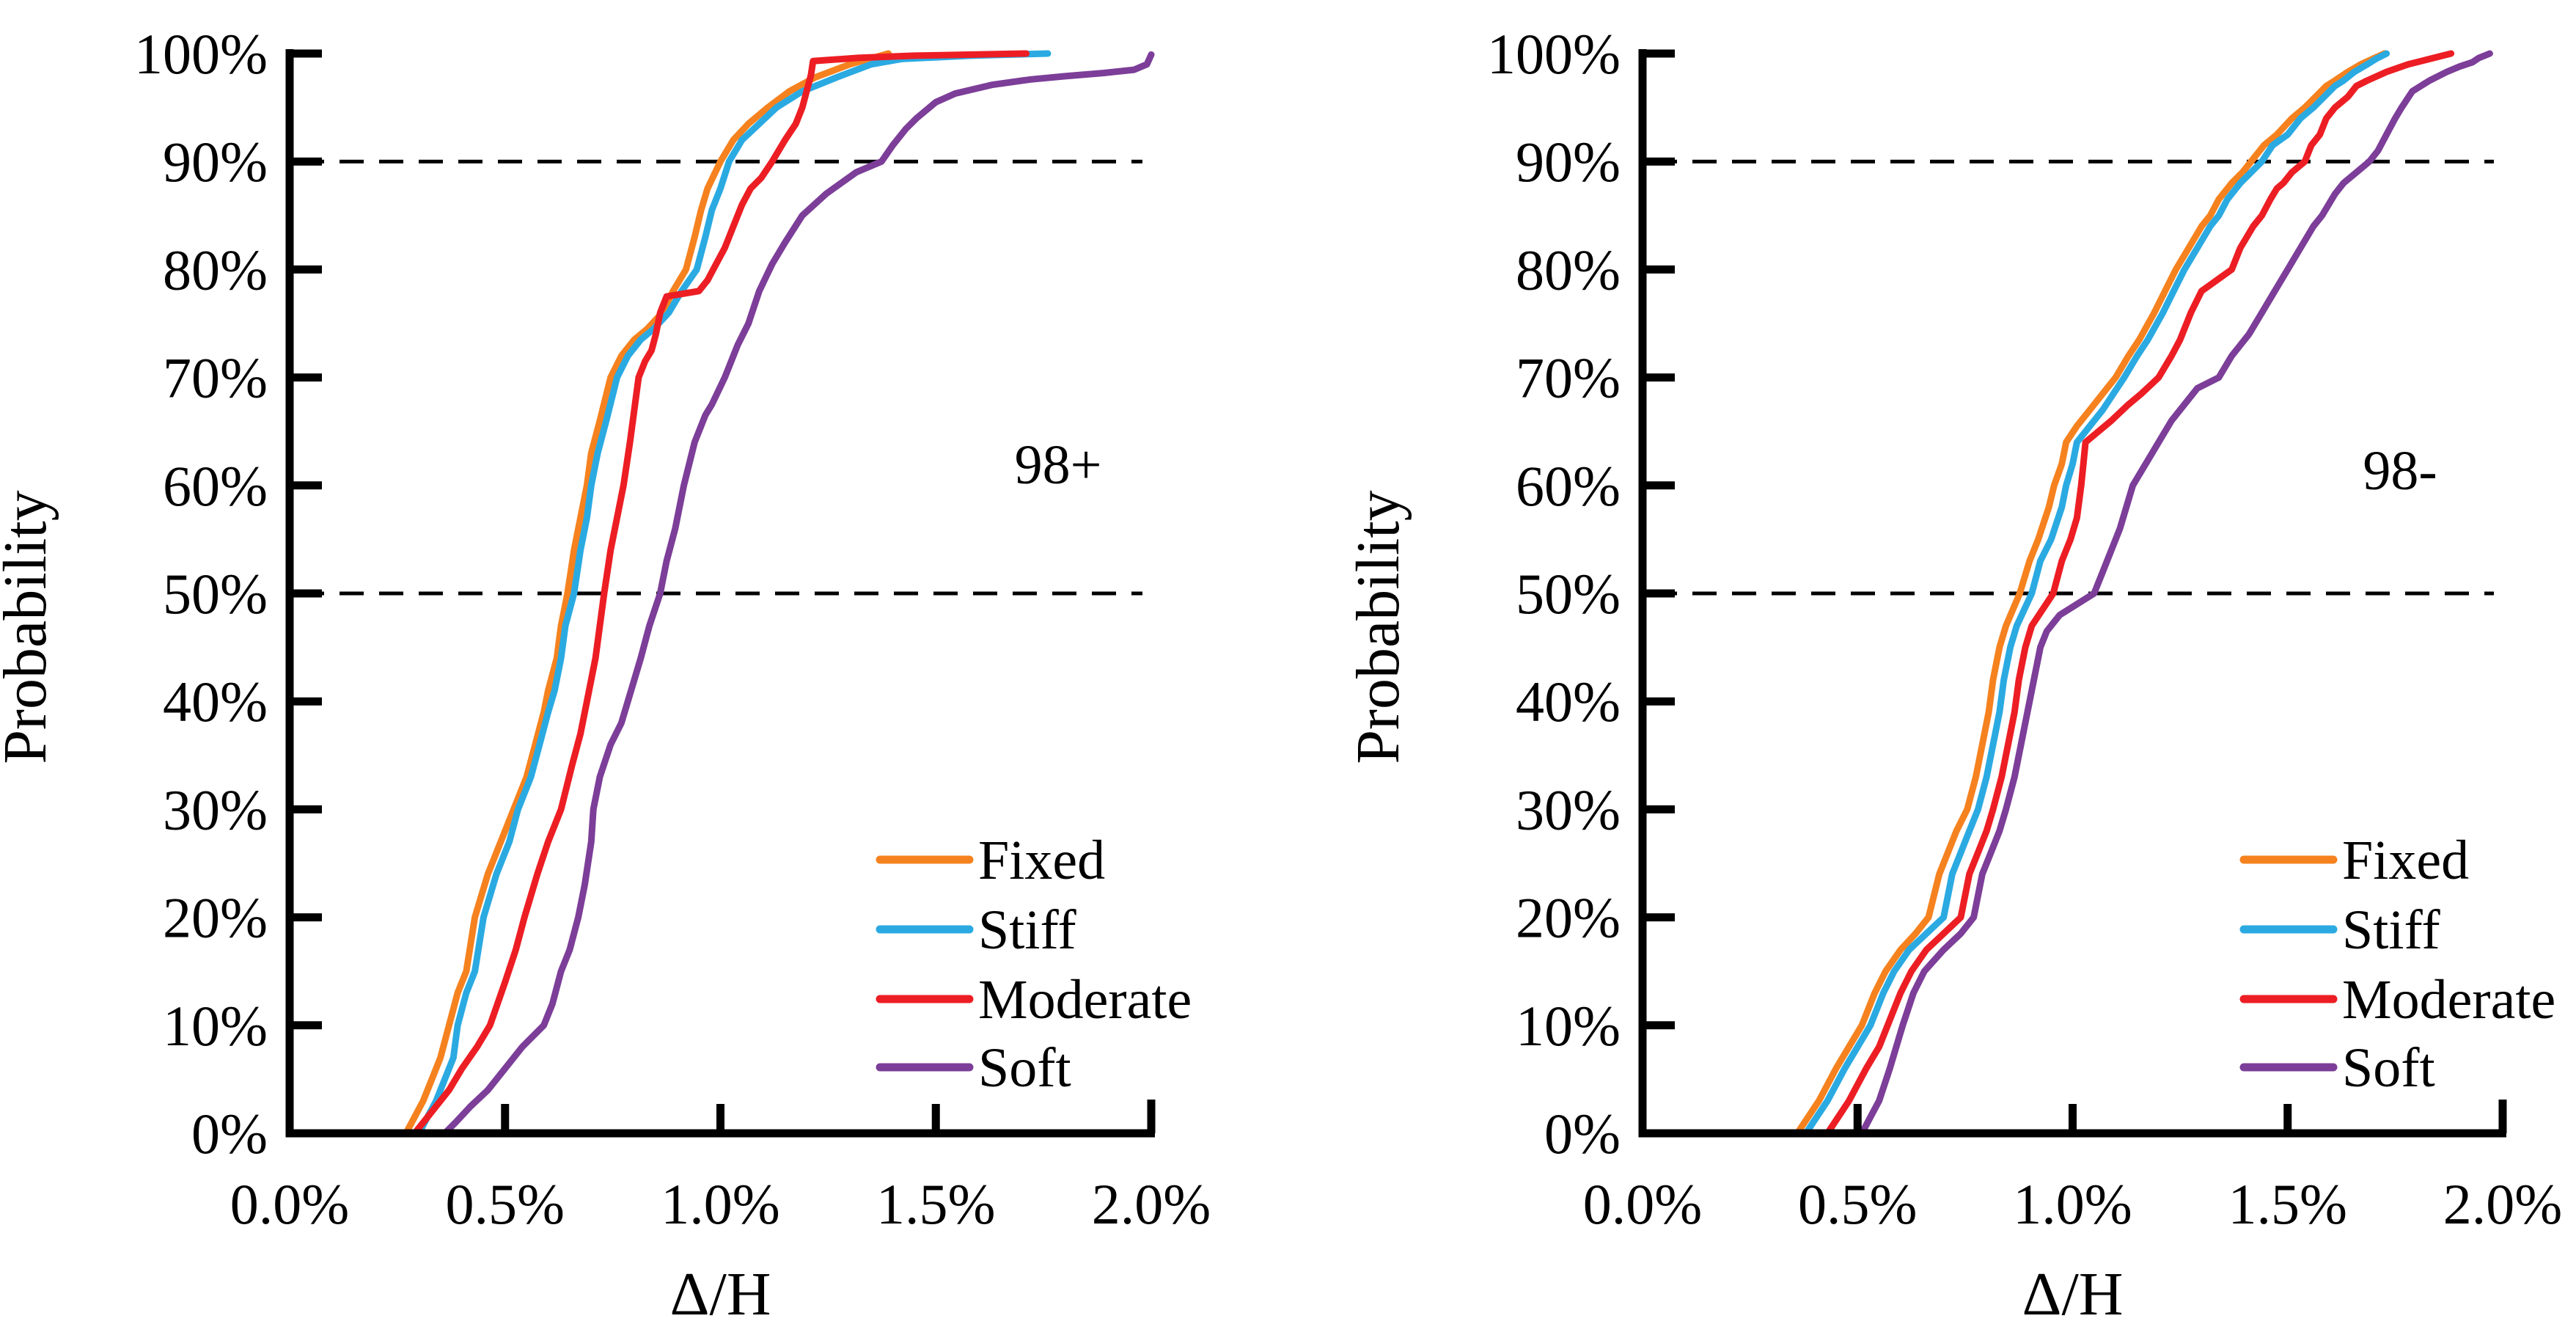  I want to click on chart-annotation: 98-, so click(2400, 471).